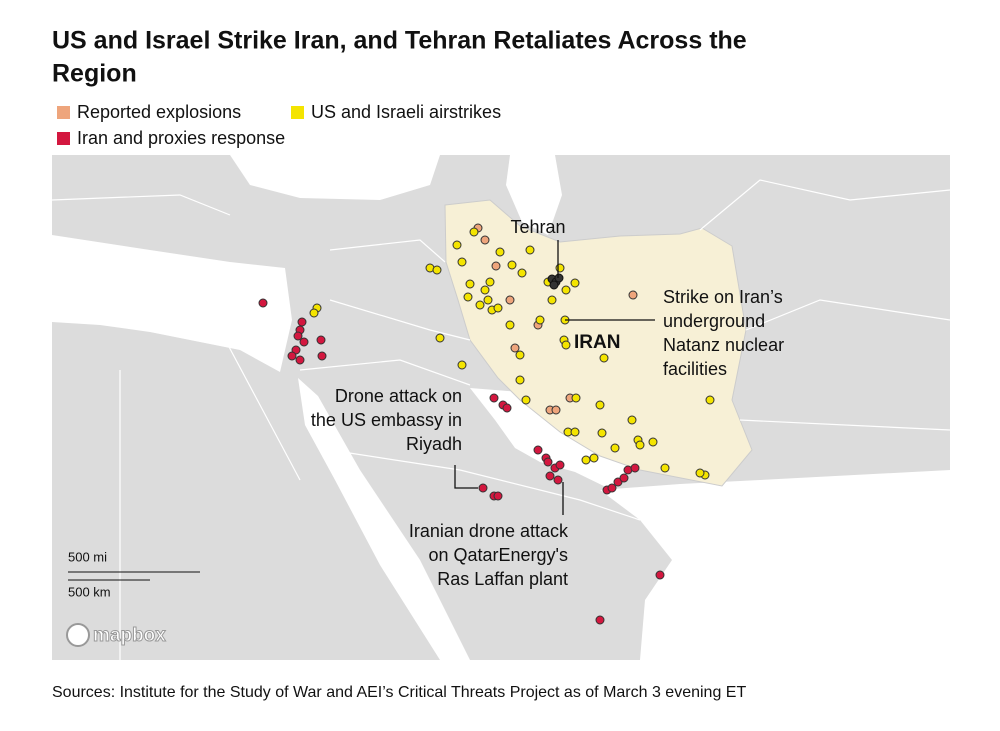 This screenshot has width=1000, height=731. I want to click on annotation: Riyadh, so click(434, 444).